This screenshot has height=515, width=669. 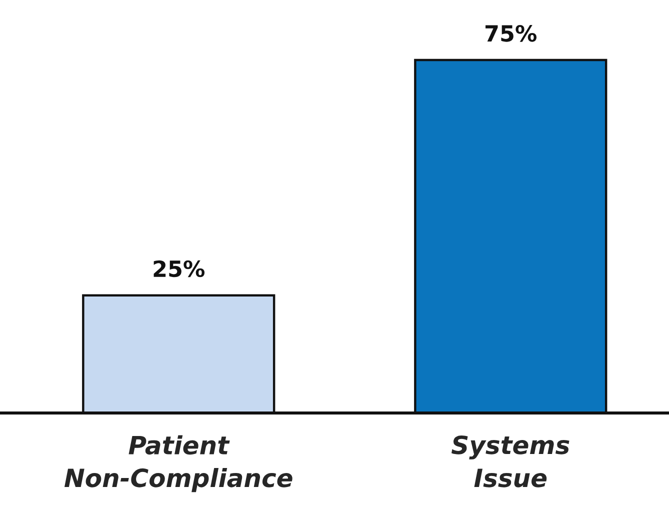 I want to click on data-label: 75%, so click(x=511, y=33).